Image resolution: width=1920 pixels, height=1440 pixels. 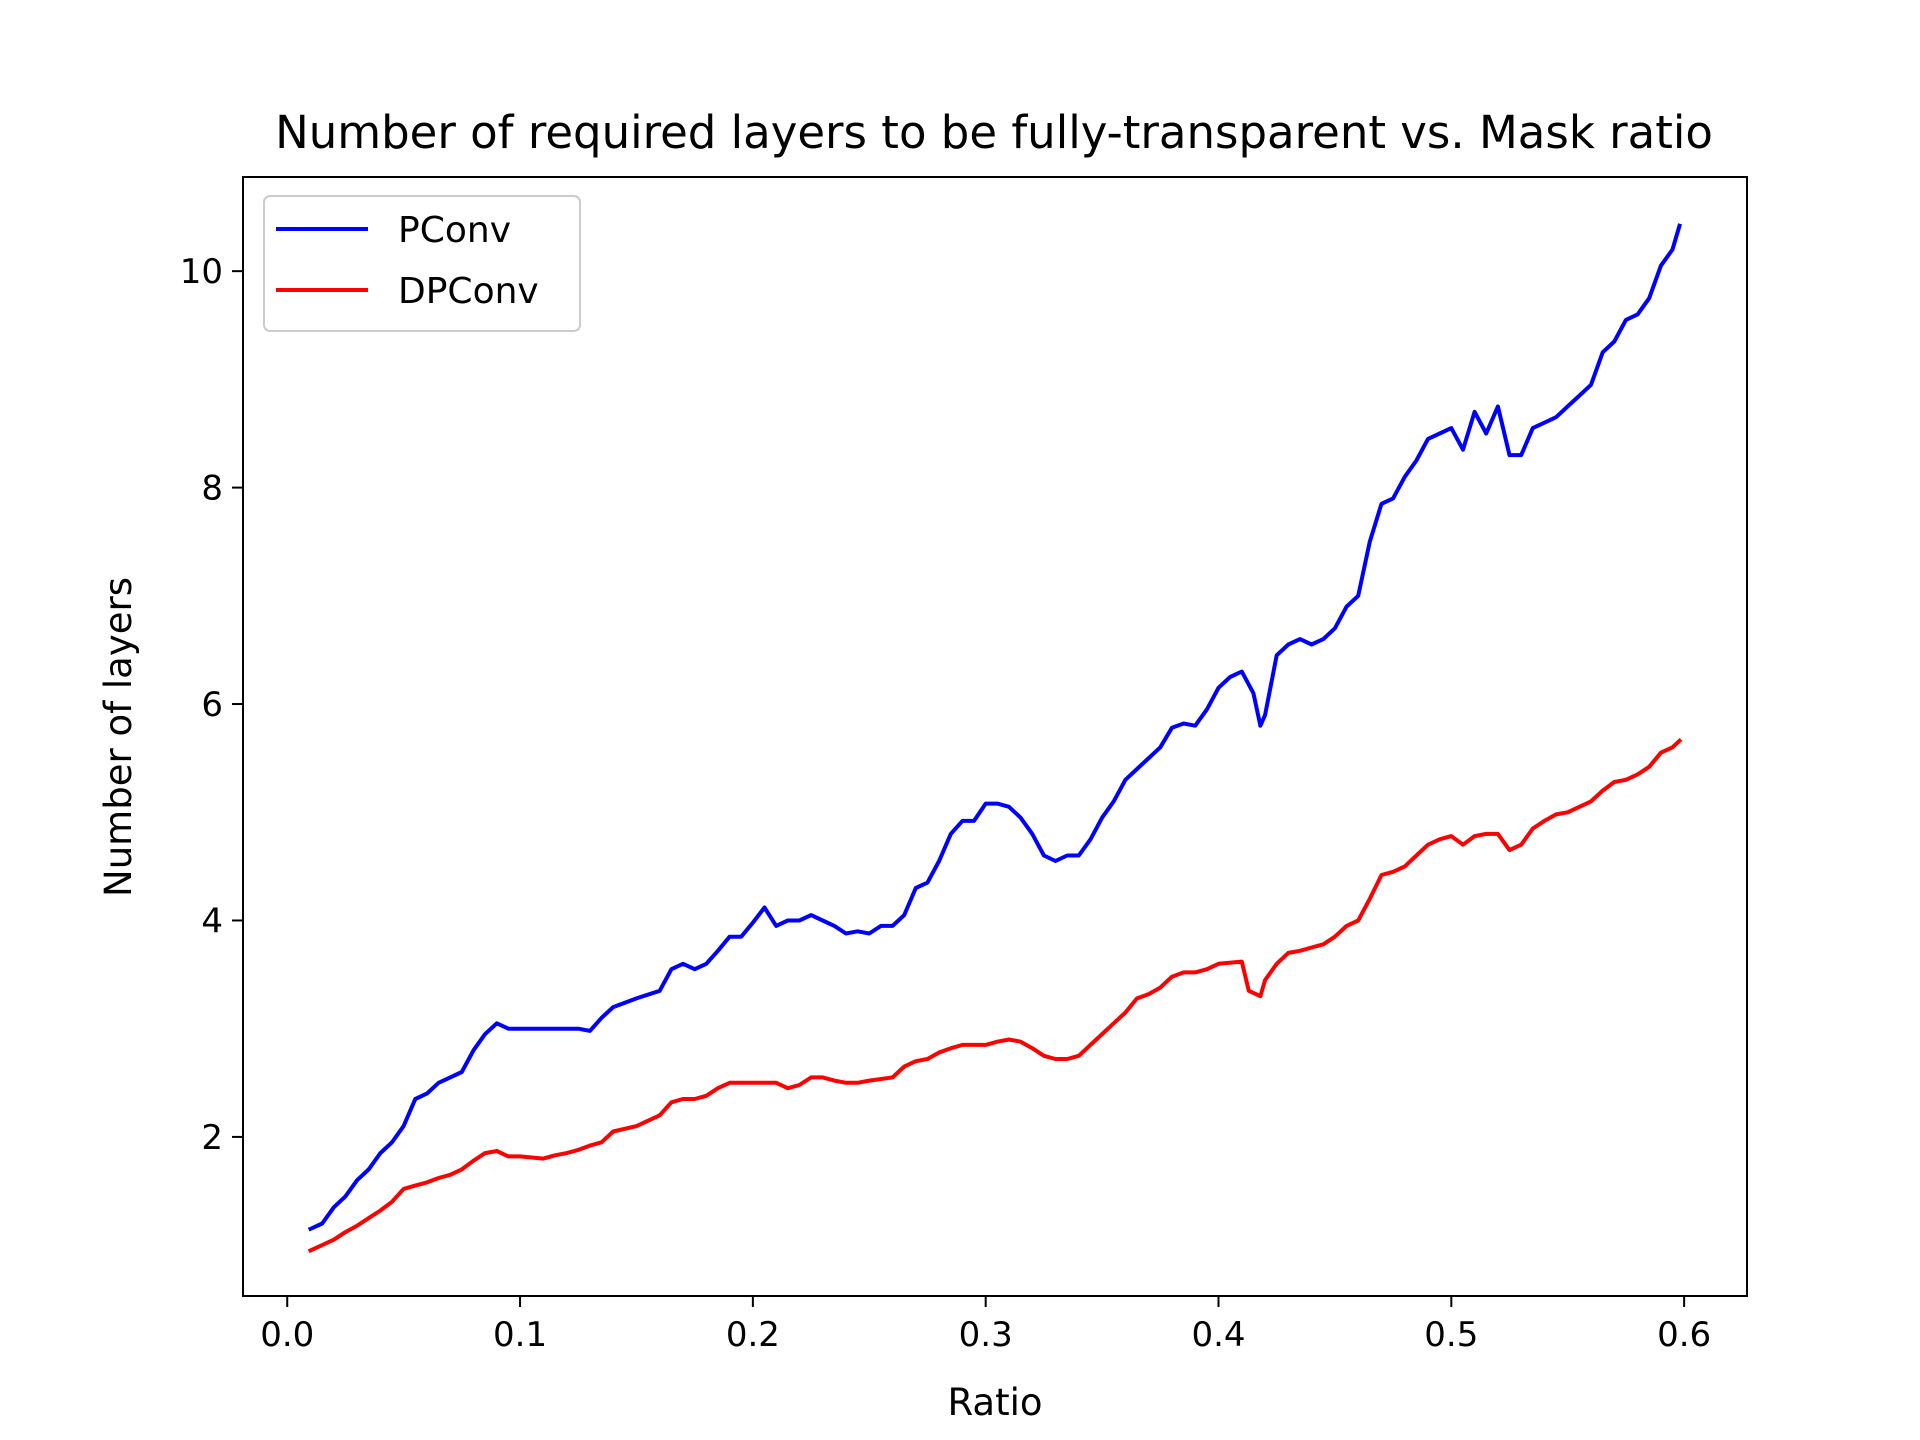 I want to click on legend-label-pconv: PConv, so click(x=454, y=230).